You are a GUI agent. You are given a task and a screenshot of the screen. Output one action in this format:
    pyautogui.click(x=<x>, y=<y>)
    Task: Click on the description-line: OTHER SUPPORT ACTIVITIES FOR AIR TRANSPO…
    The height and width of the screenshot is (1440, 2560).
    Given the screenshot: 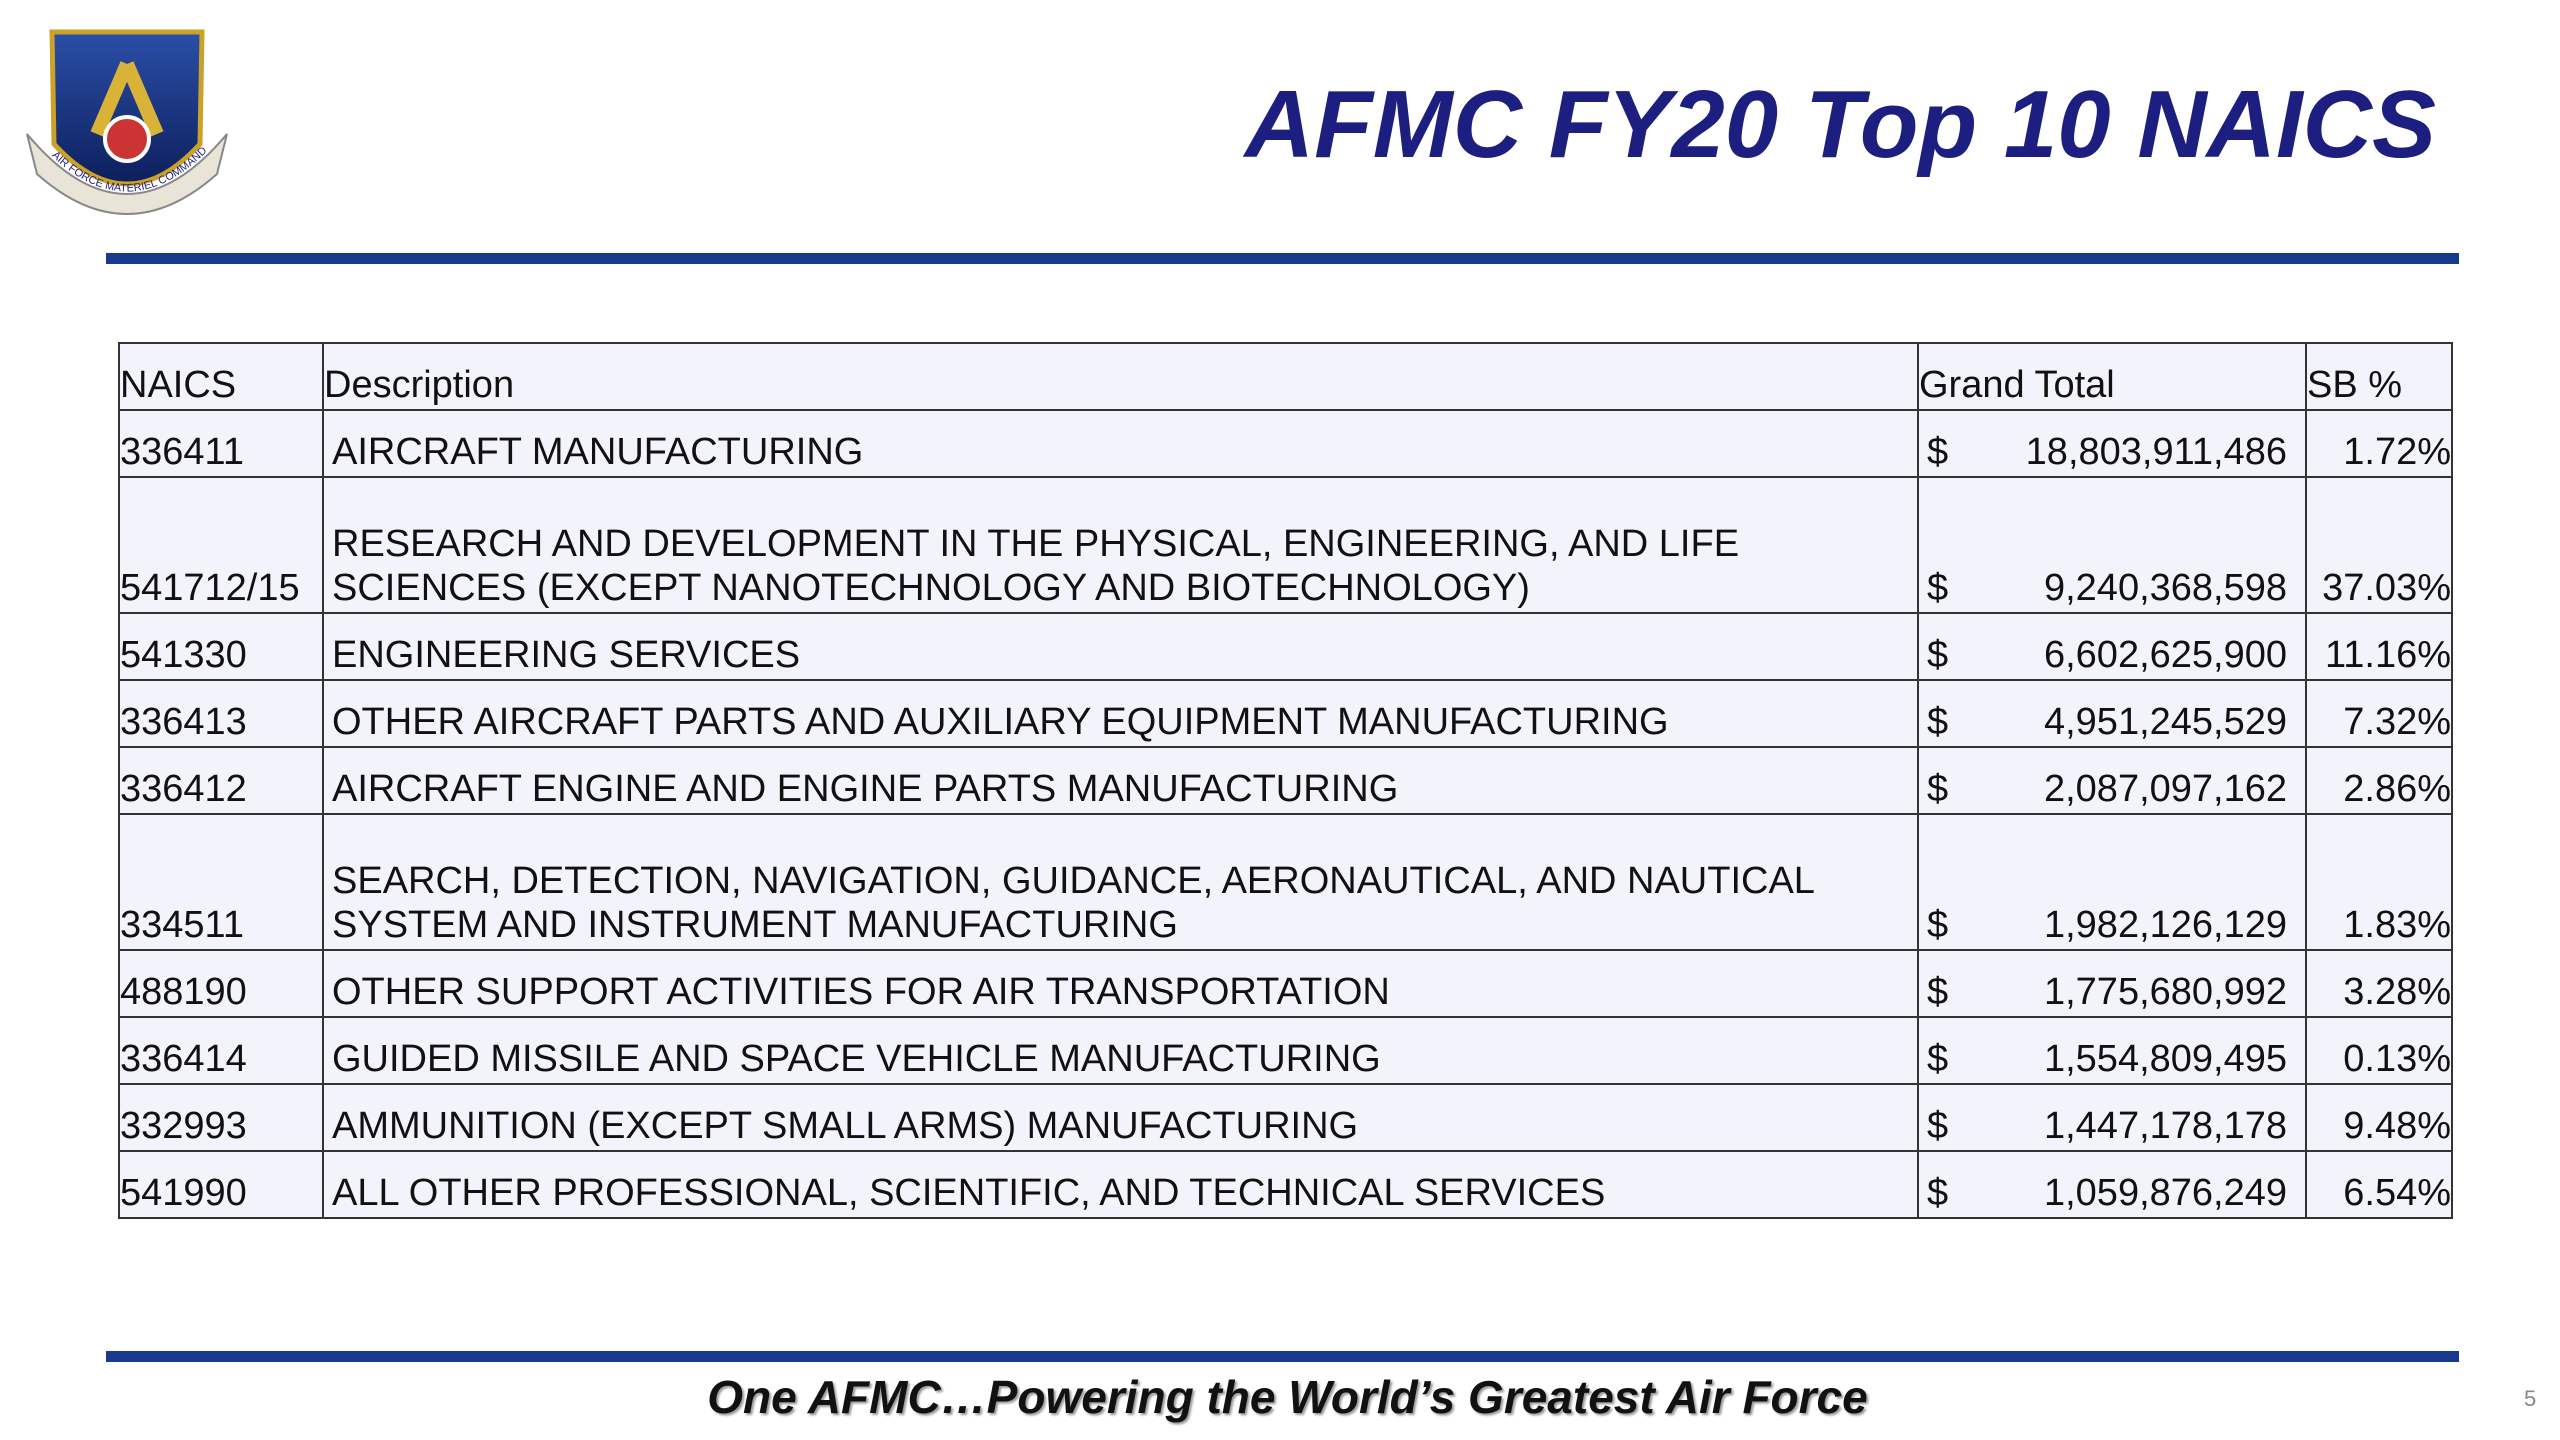 What is the action you would take?
    pyautogui.click(x=861, y=992)
    